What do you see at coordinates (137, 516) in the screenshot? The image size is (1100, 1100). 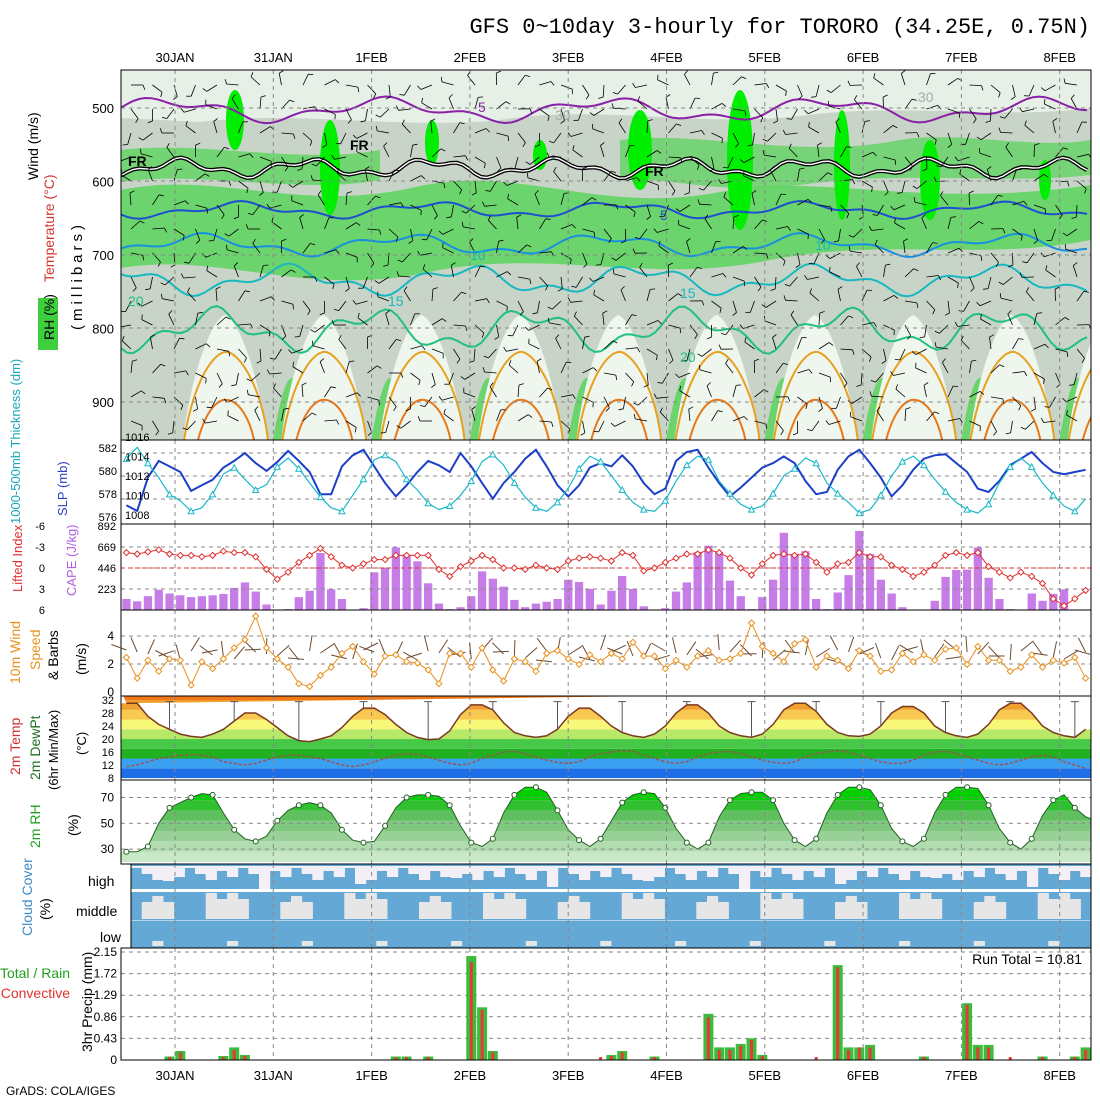 I see `slp-tick: 1008` at bounding box center [137, 516].